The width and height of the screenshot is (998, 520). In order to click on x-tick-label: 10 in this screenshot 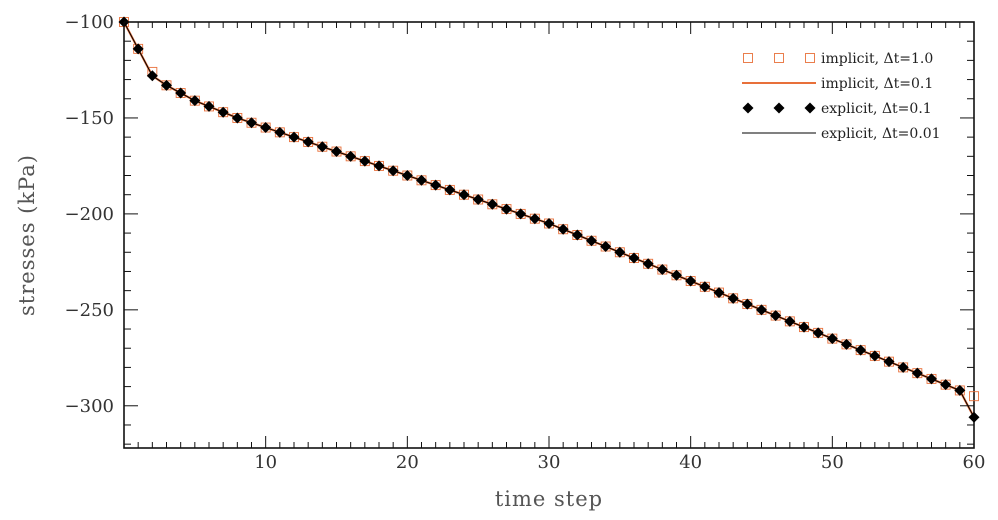, I will do `click(265, 462)`.